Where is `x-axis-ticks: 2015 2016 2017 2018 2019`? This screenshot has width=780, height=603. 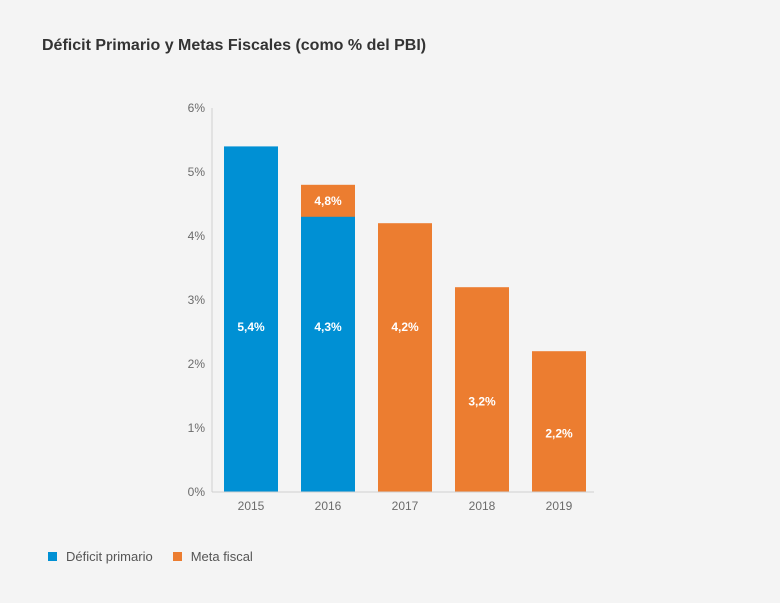 x-axis-ticks: 2015 2016 2017 2018 2019 is located at coordinates (405, 506).